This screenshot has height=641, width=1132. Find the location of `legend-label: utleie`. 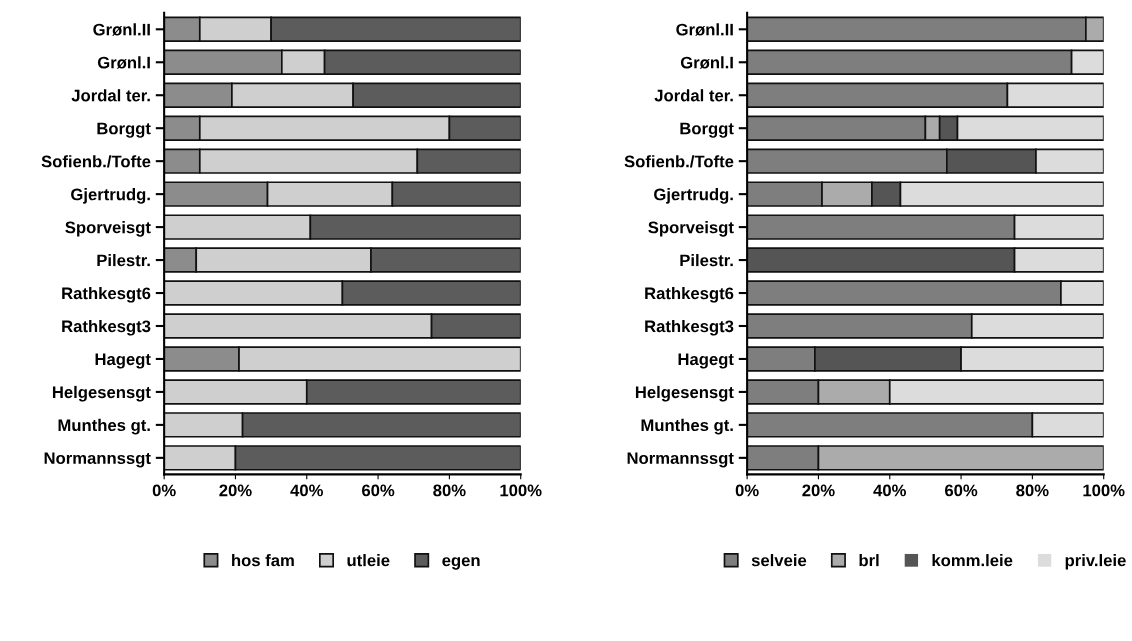

legend-label: utleie is located at coordinates (368, 560).